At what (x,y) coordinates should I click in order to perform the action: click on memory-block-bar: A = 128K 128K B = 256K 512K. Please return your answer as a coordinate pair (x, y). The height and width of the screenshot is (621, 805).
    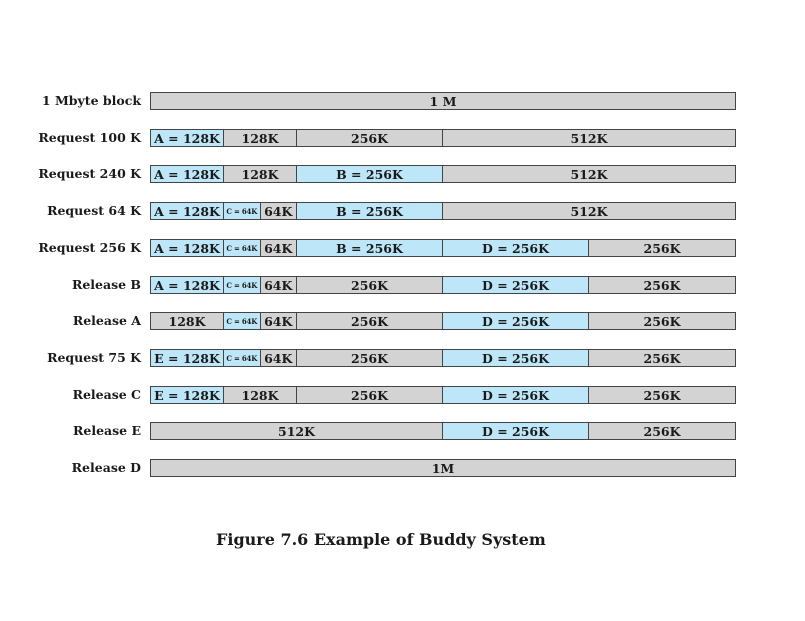
    Looking at the image, I should click on (443, 174).